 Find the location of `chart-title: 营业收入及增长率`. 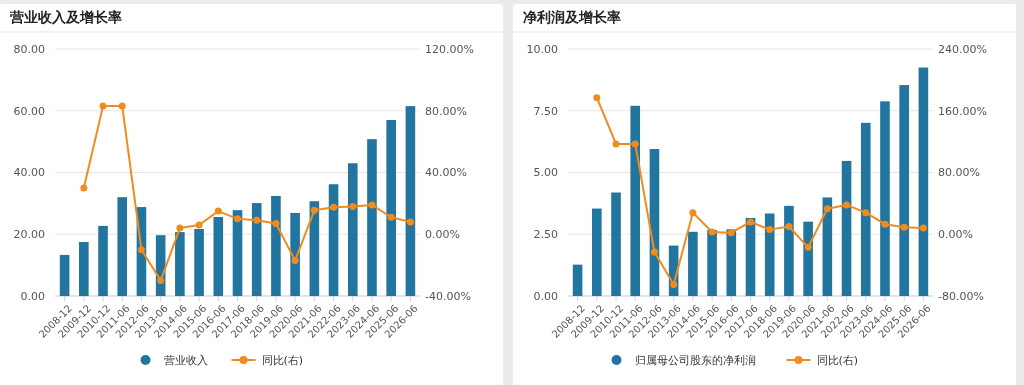

chart-title: 营业收入及增长率 is located at coordinates (65, 17).